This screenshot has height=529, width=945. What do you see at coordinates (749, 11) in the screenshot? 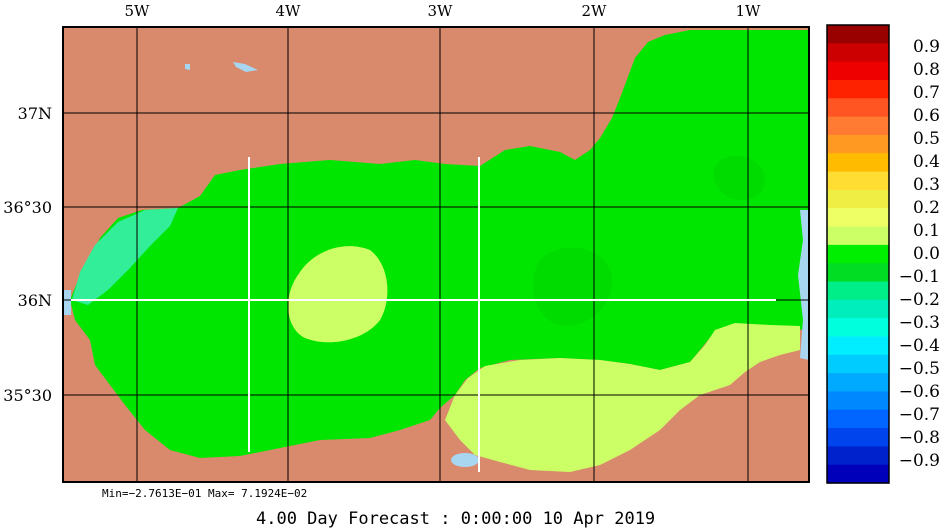
I see `top-axis-label: 1W` at bounding box center [749, 11].